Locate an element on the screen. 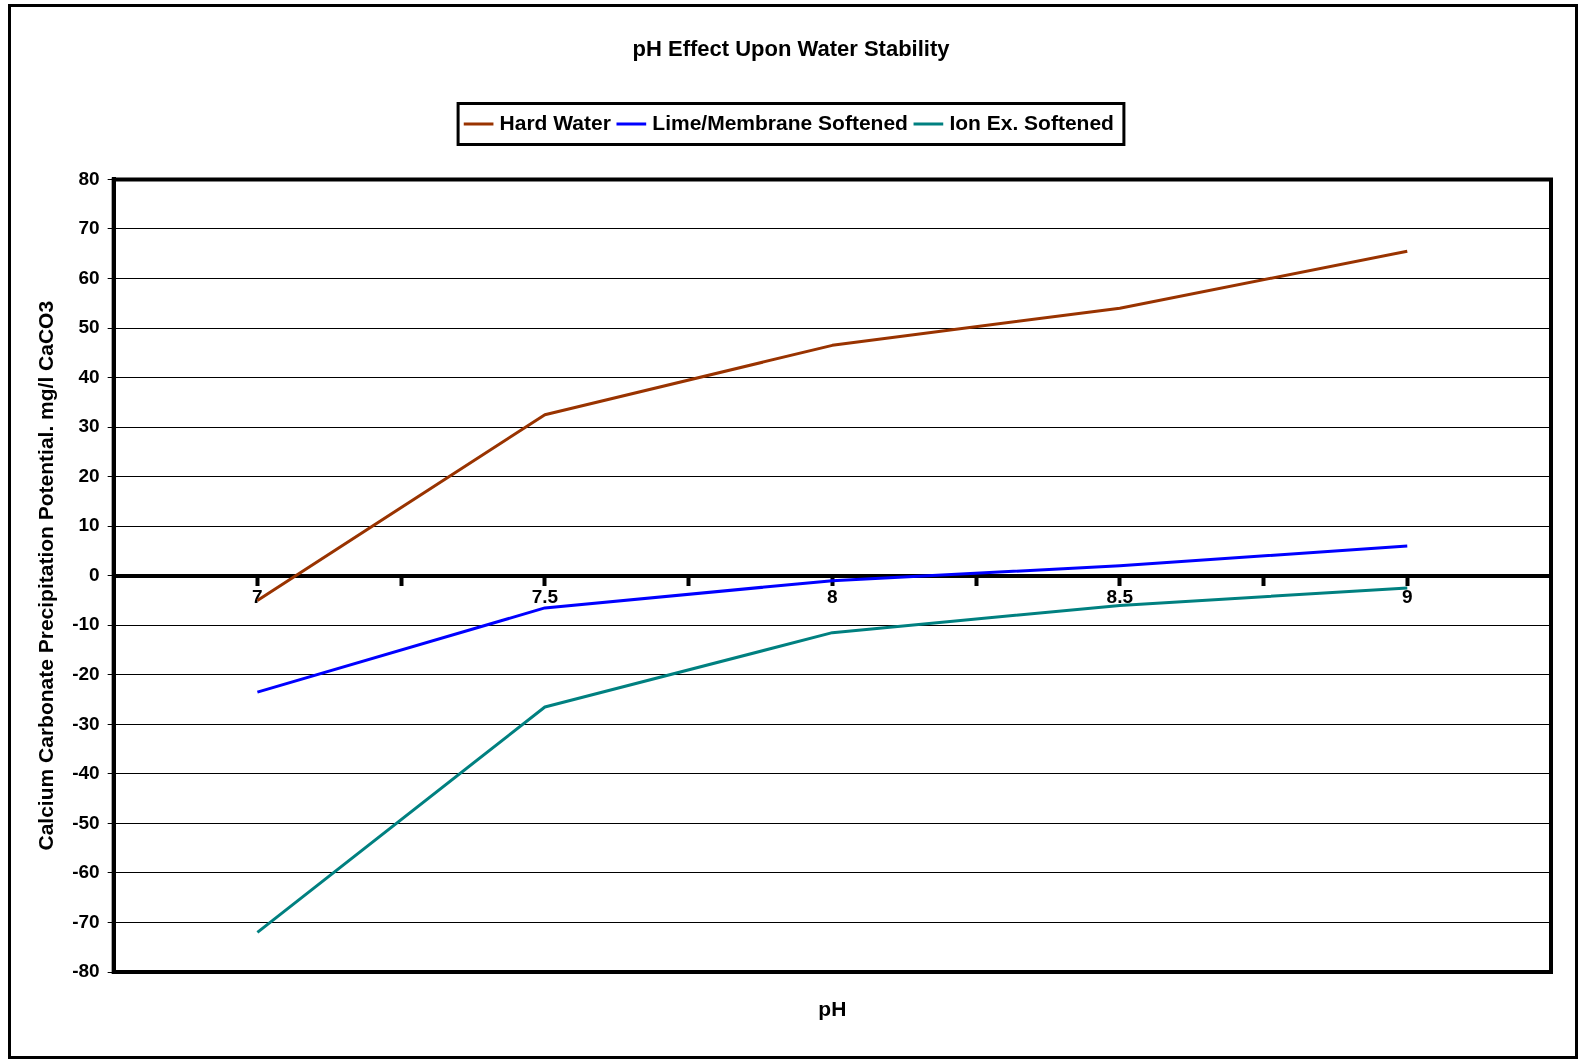  y-tick-label: 0 is located at coordinates (94, 574).